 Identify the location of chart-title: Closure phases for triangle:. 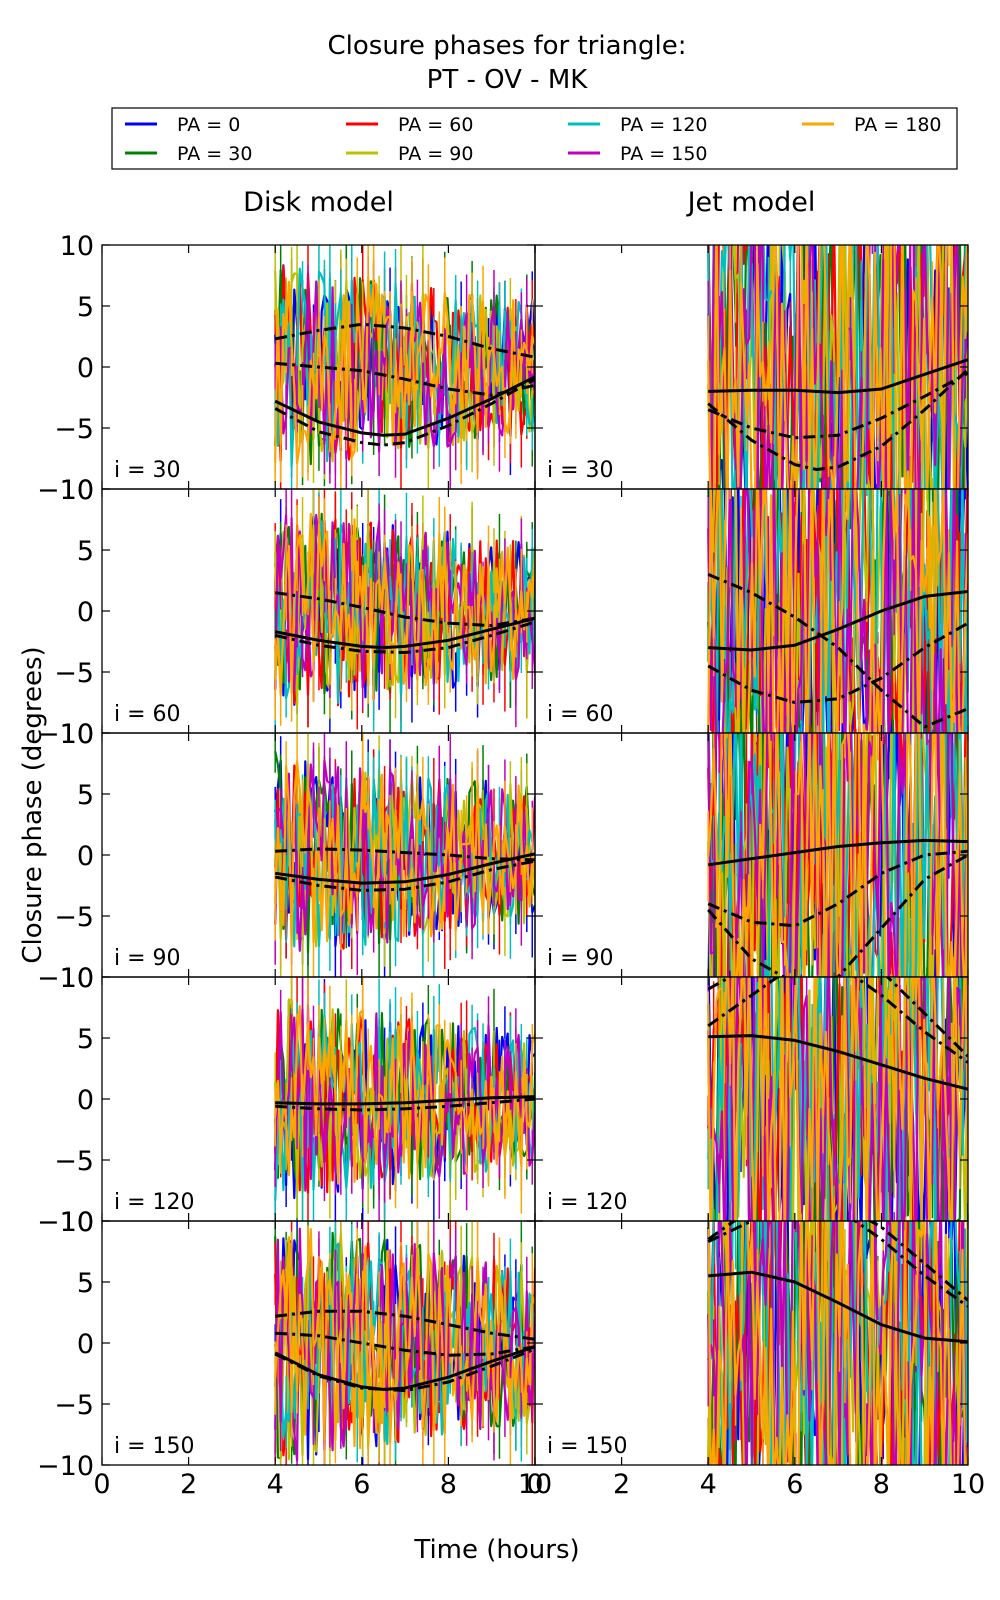
(507, 46).